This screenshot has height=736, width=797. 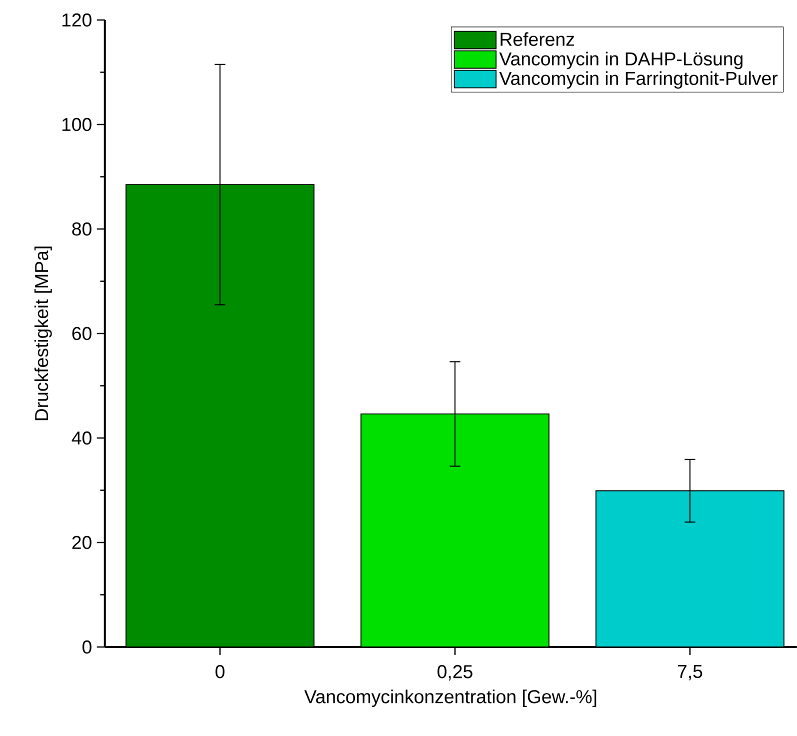 What do you see at coordinates (220, 671) in the screenshot?
I see `x-tick-label: 0` at bounding box center [220, 671].